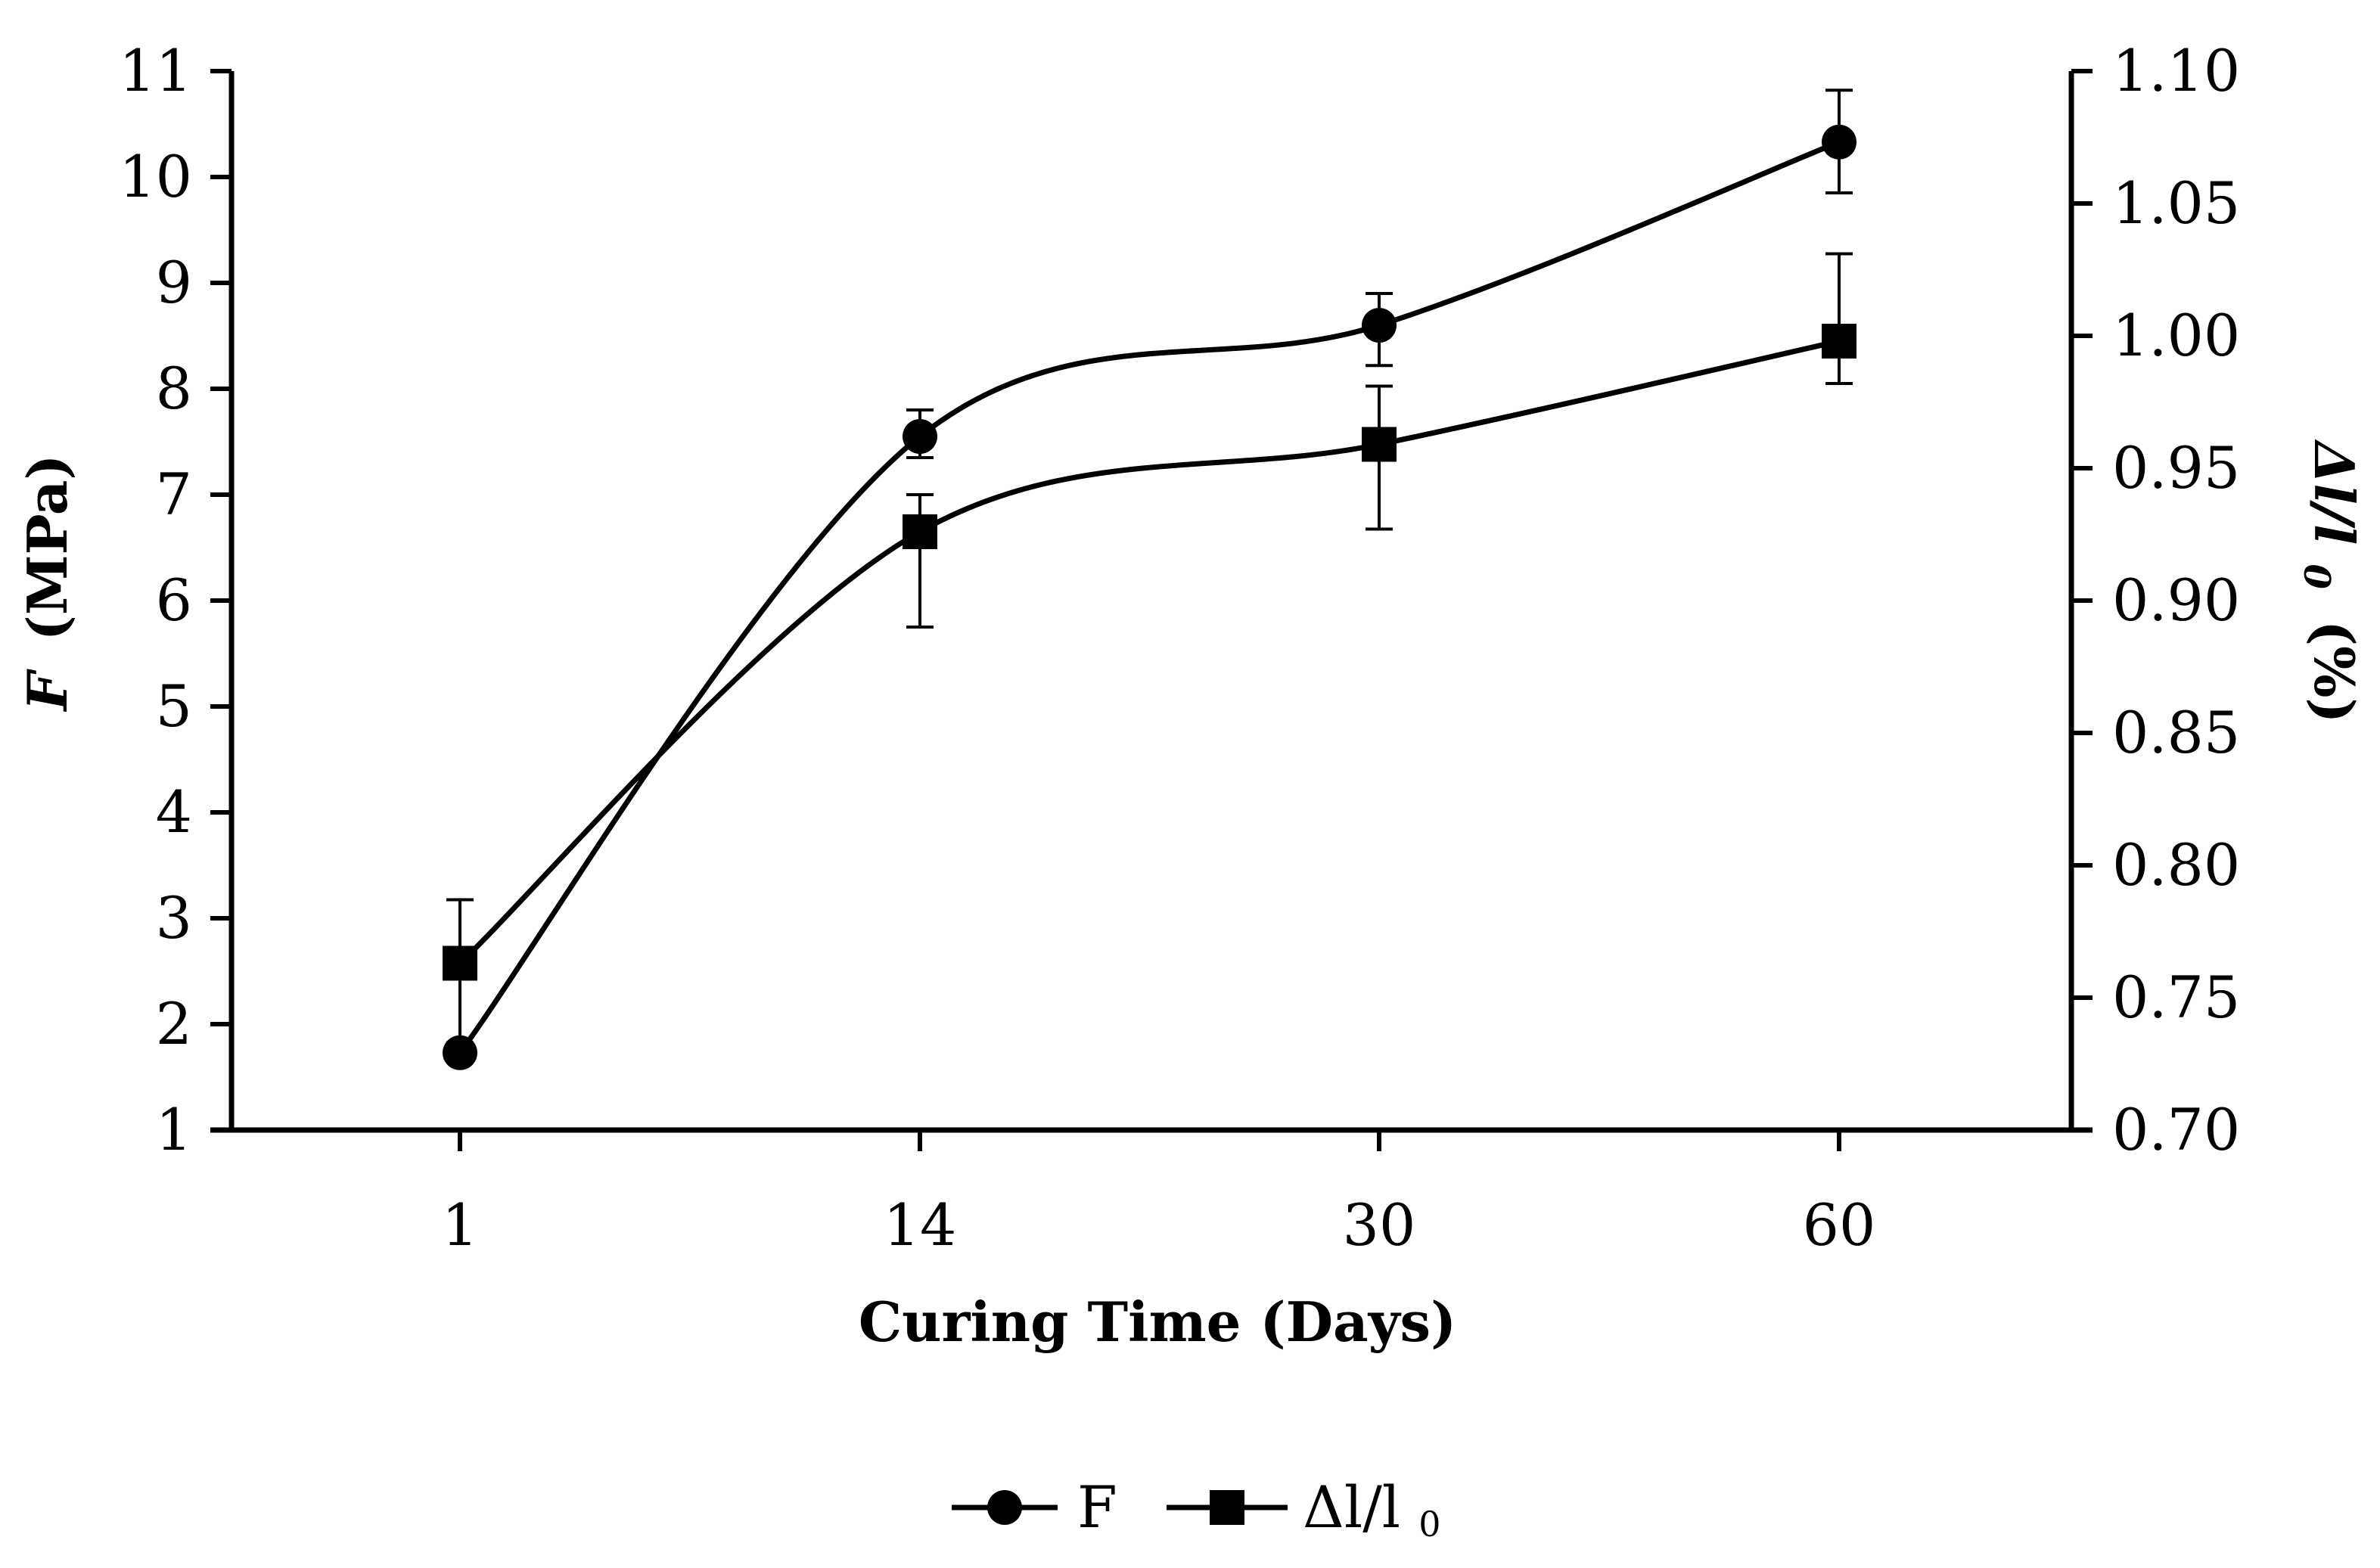 The image size is (2380, 1568). I want to click on y-left-tick-label: 11, so click(155, 70).